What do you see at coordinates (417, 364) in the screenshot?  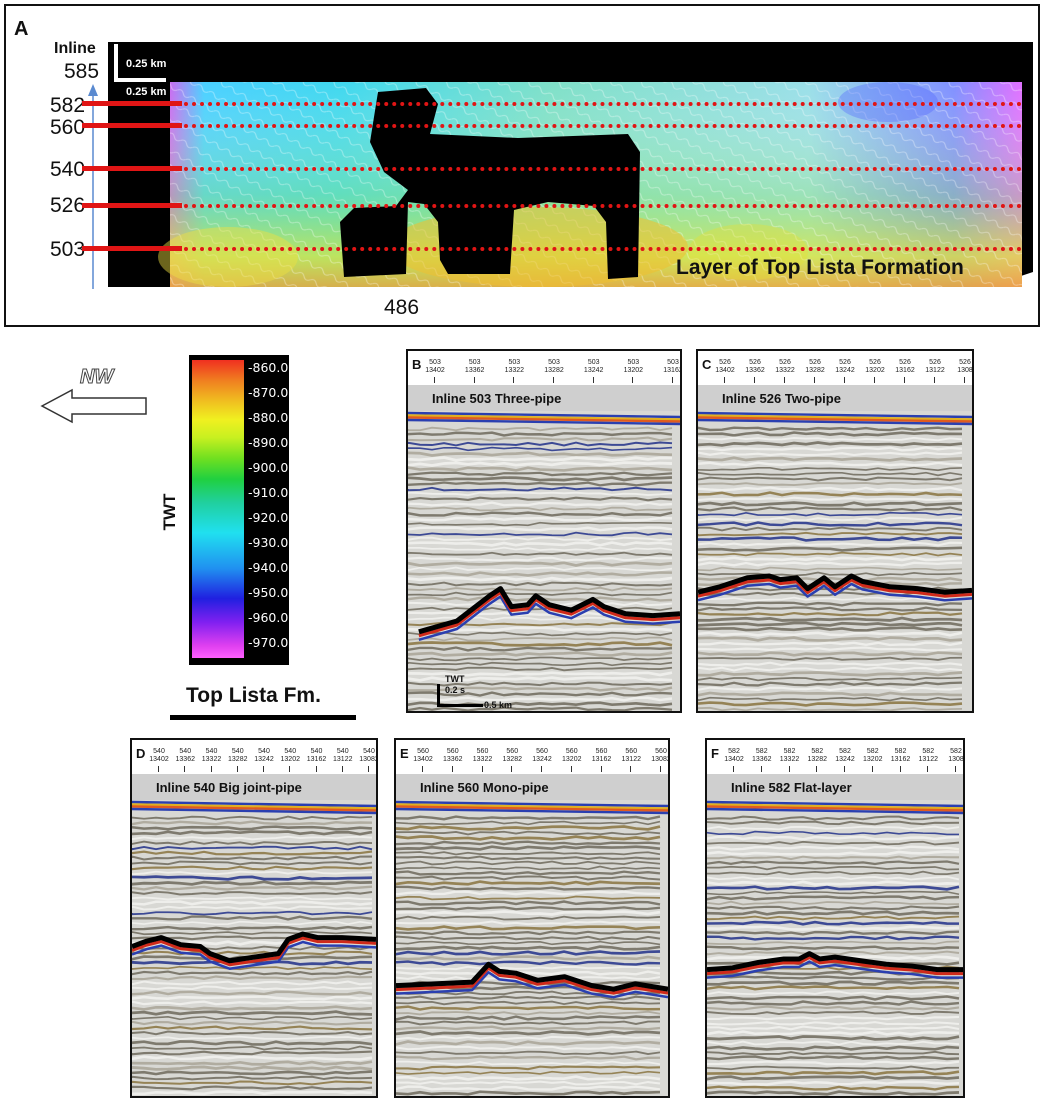 I see `section-label-b: B` at bounding box center [417, 364].